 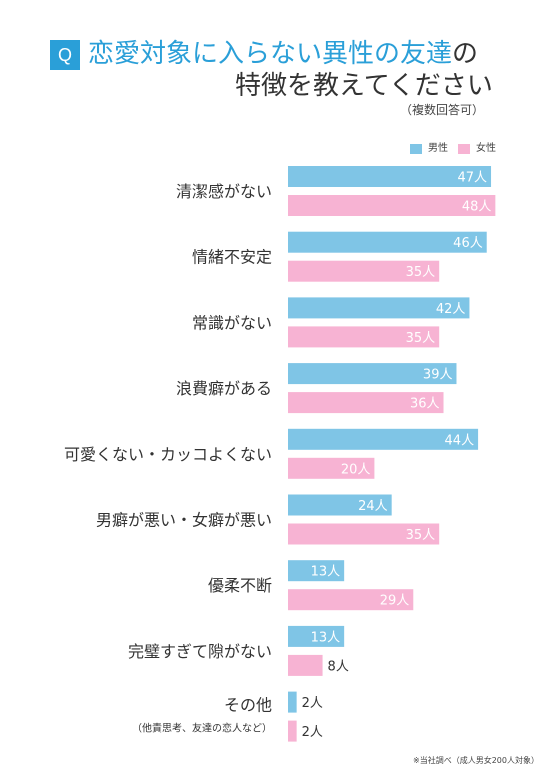 What do you see at coordinates (460, 440) in the screenshot?
I see `value-label-male: 44人` at bounding box center [460, 440].